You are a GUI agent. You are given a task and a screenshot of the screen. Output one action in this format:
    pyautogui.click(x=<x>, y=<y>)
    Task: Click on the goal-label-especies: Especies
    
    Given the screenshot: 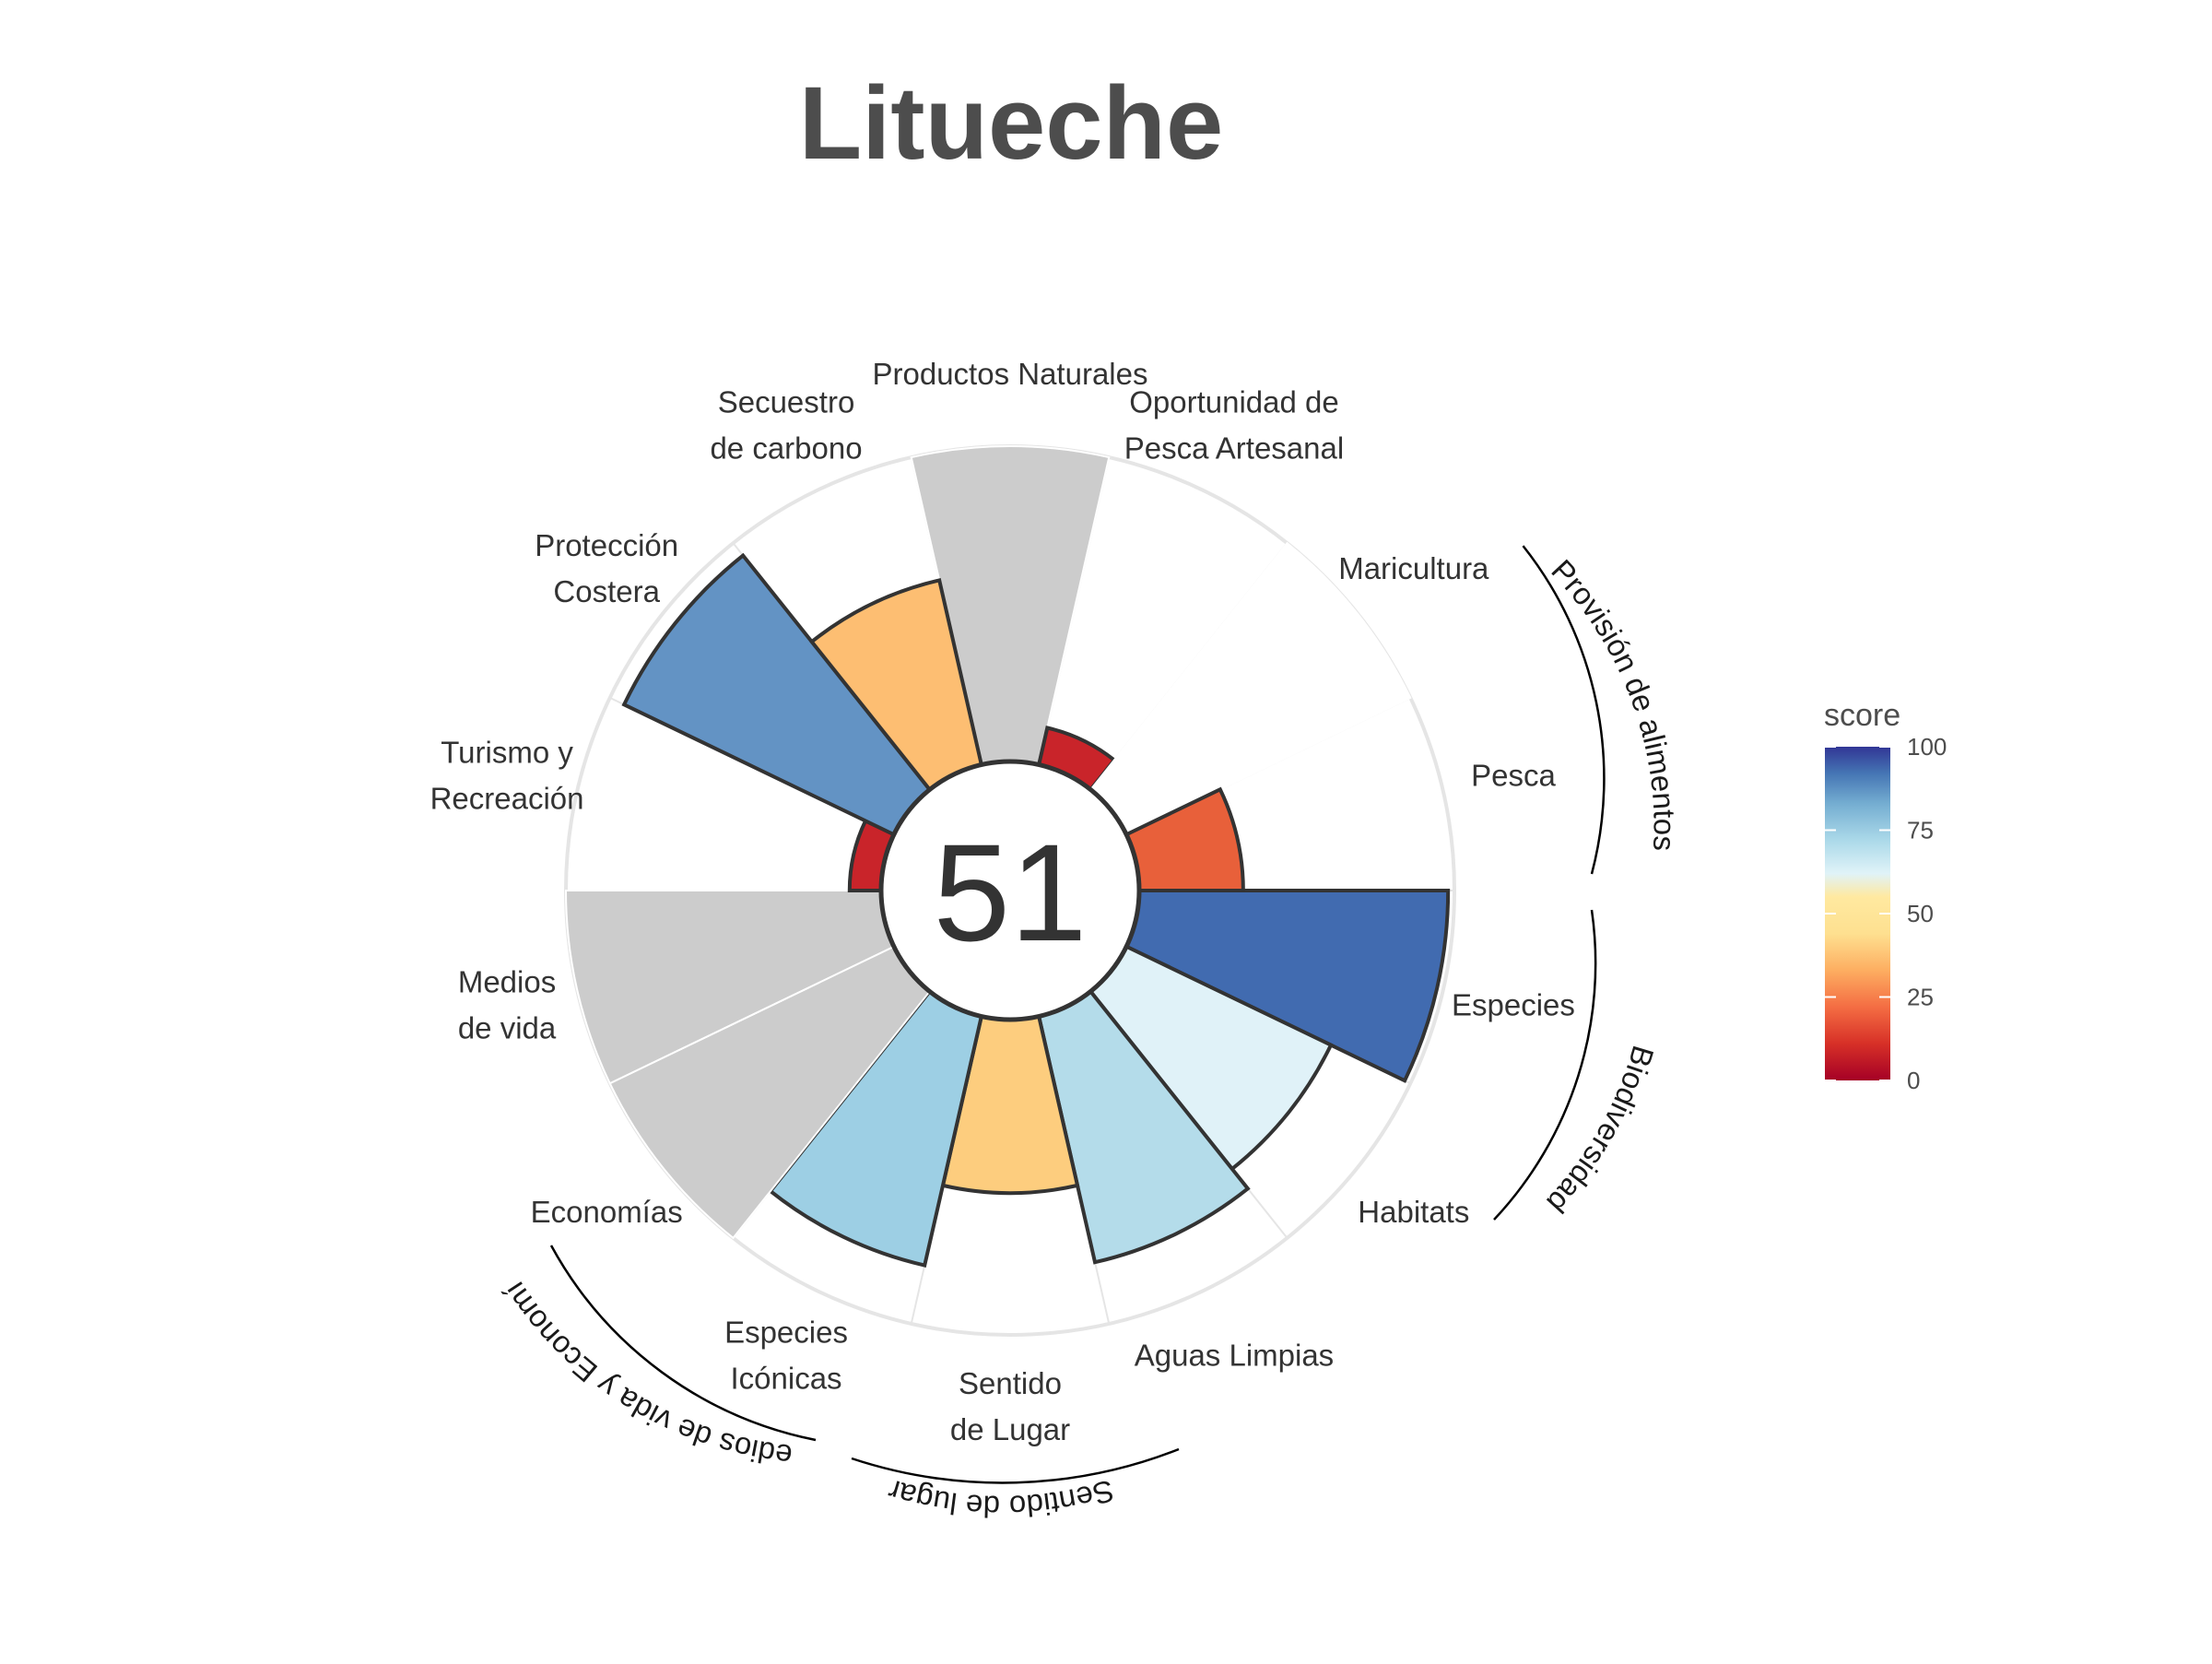 What is the action you would take?
    pyautogui.click(x=1513, y=1005)
    